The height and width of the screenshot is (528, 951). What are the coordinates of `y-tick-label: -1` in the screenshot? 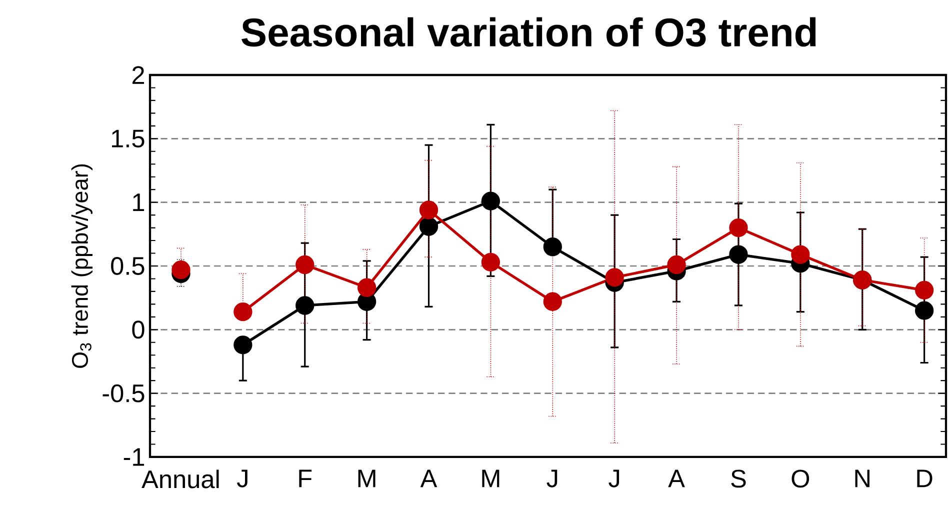 It's located at (134, 457).